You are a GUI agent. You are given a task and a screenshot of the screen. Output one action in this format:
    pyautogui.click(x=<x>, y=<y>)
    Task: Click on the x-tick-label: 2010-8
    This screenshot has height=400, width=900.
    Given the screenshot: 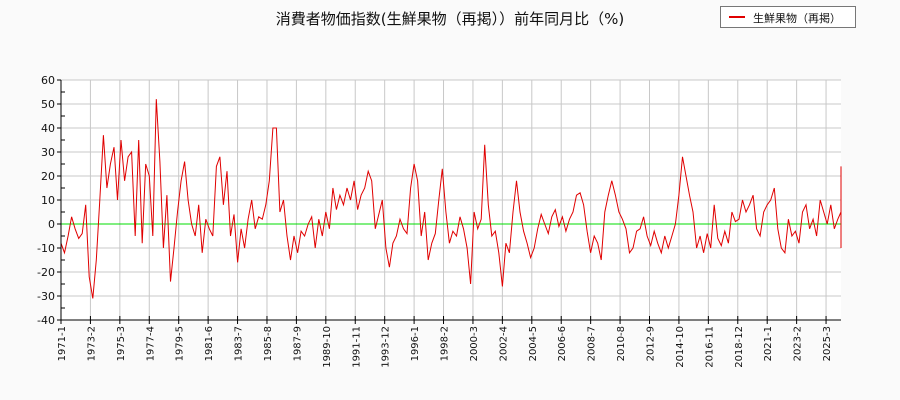 What is the action you would take?
    pyautogui.click(x=621, y=343)
    